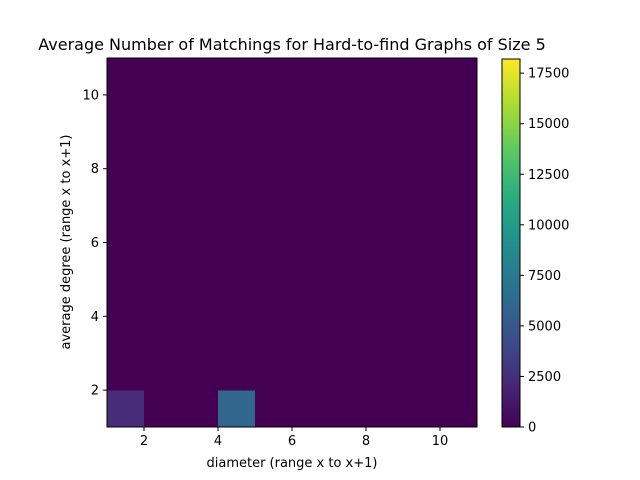 The image size is (640, 480). I want to click on colorbar-tick-label: 10000, so click(548, 225).